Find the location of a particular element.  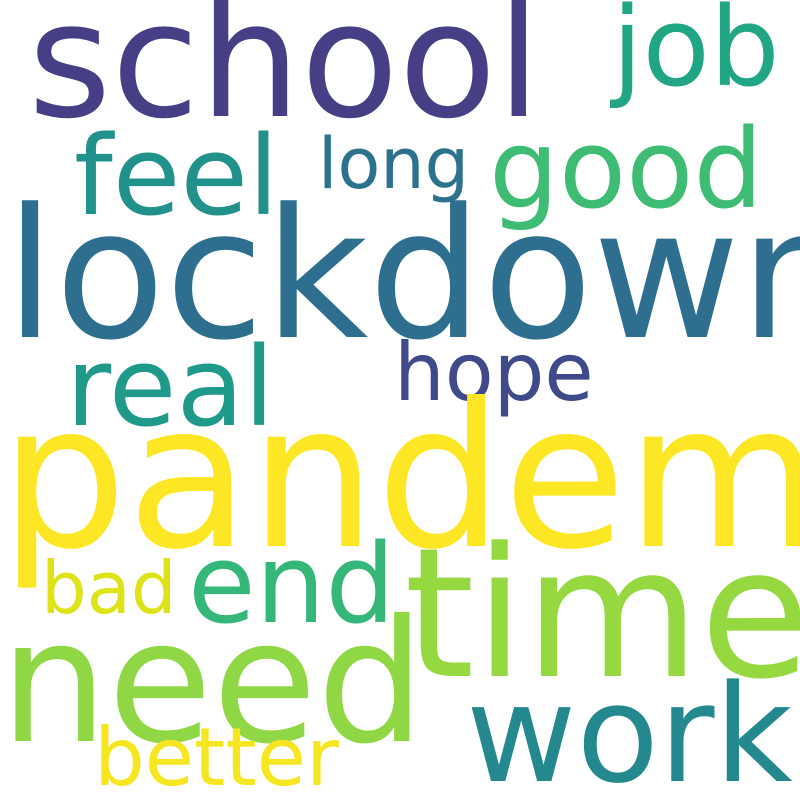

word-good: good is located at coordinates (626, 169).